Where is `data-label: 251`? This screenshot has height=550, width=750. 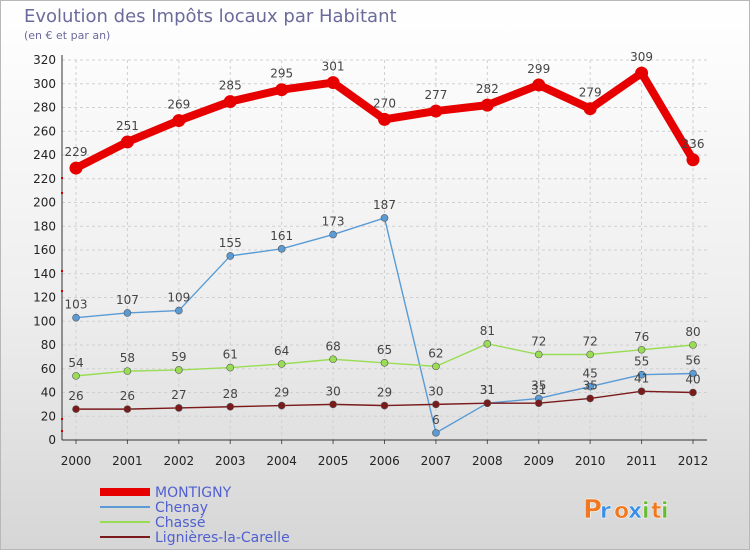
data-label: 251 is located at coordinates (127, 126).